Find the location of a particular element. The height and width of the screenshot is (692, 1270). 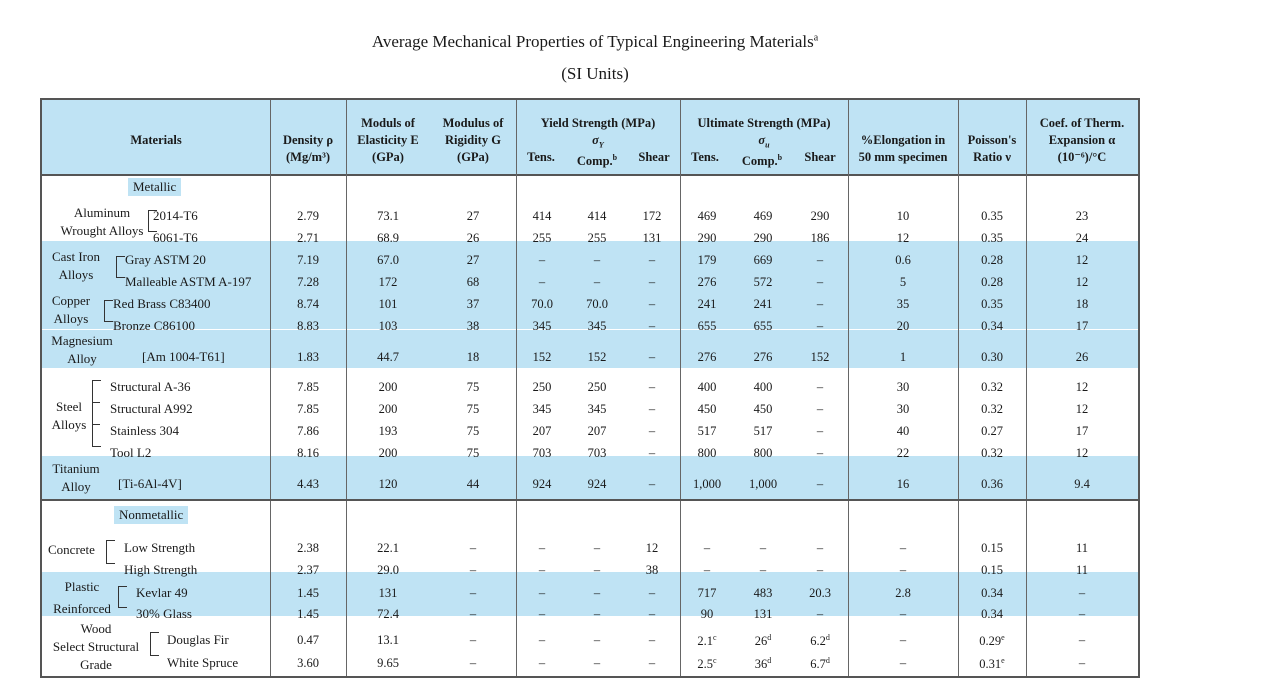

header-elasticity: Moduls of Elasticity E (GPa) is located at coordinates (388, 140).